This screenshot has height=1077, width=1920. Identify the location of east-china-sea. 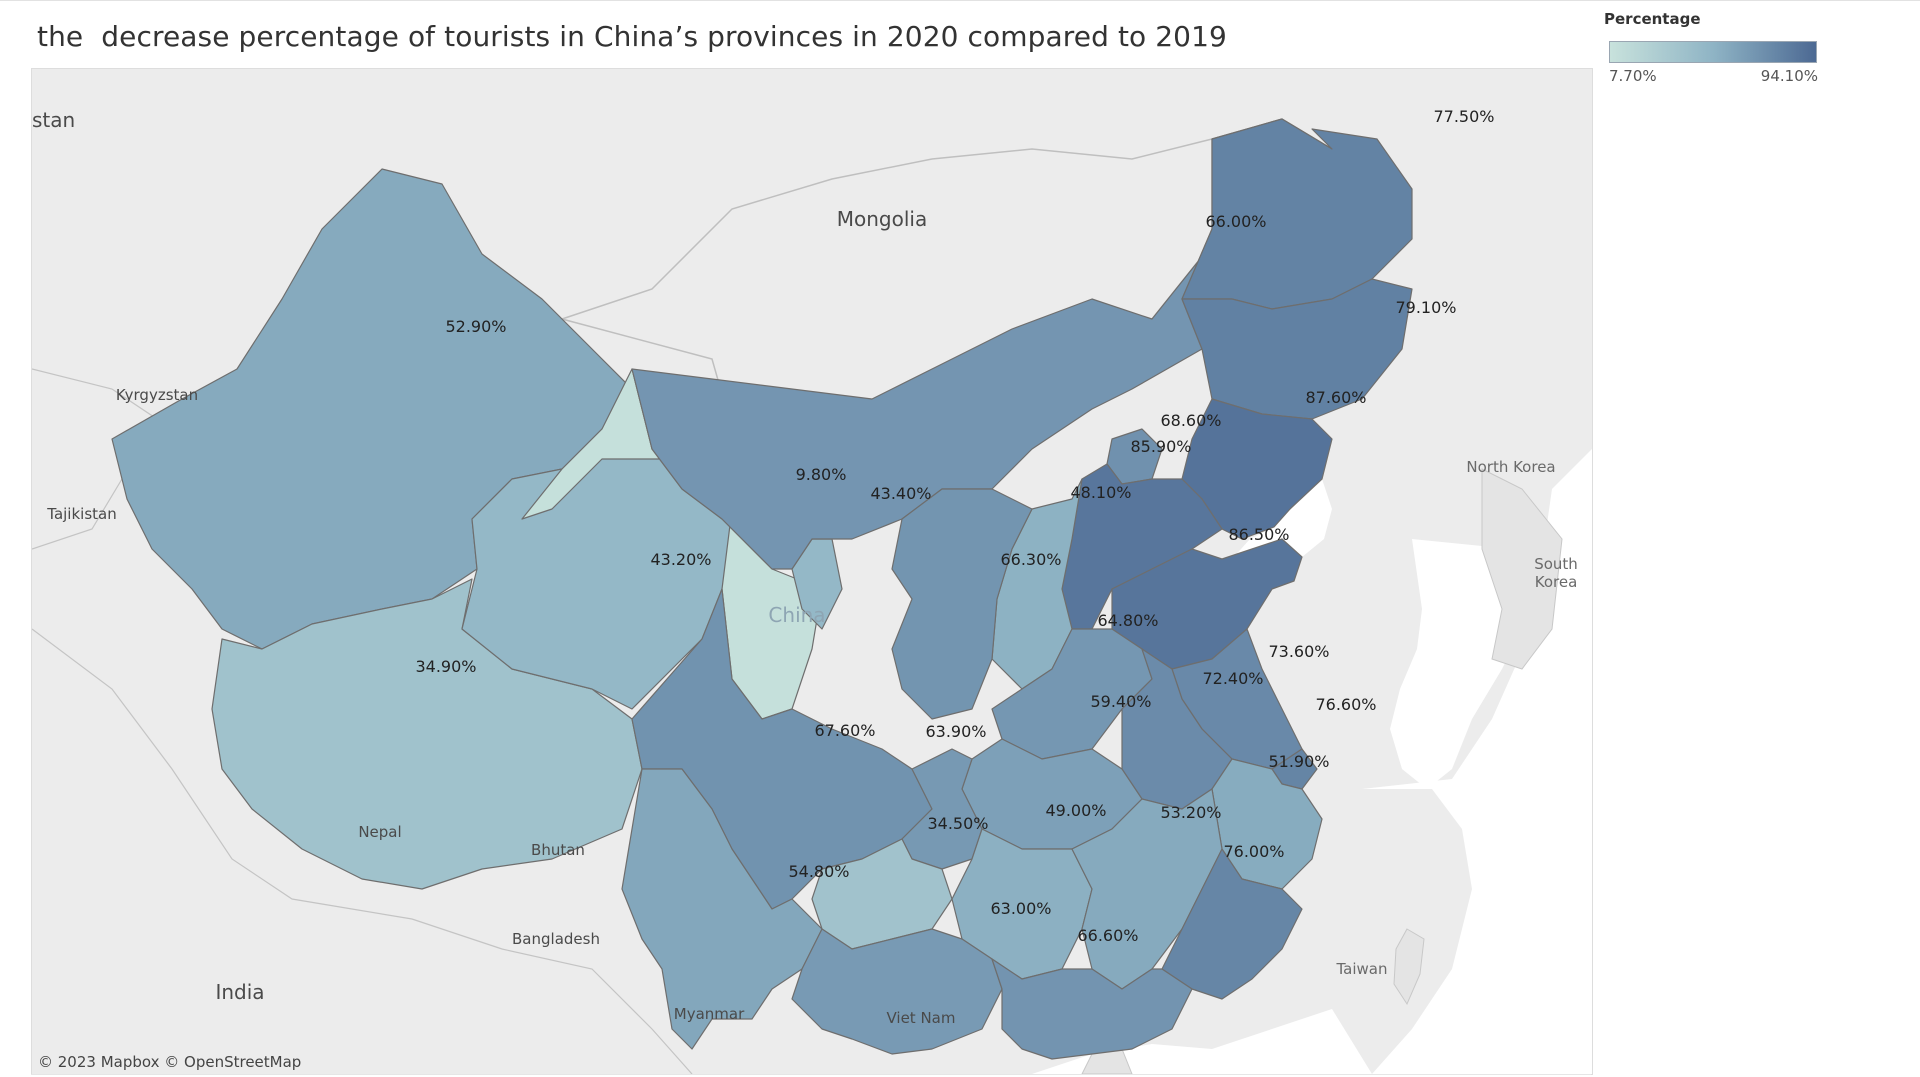
(1477, 761).